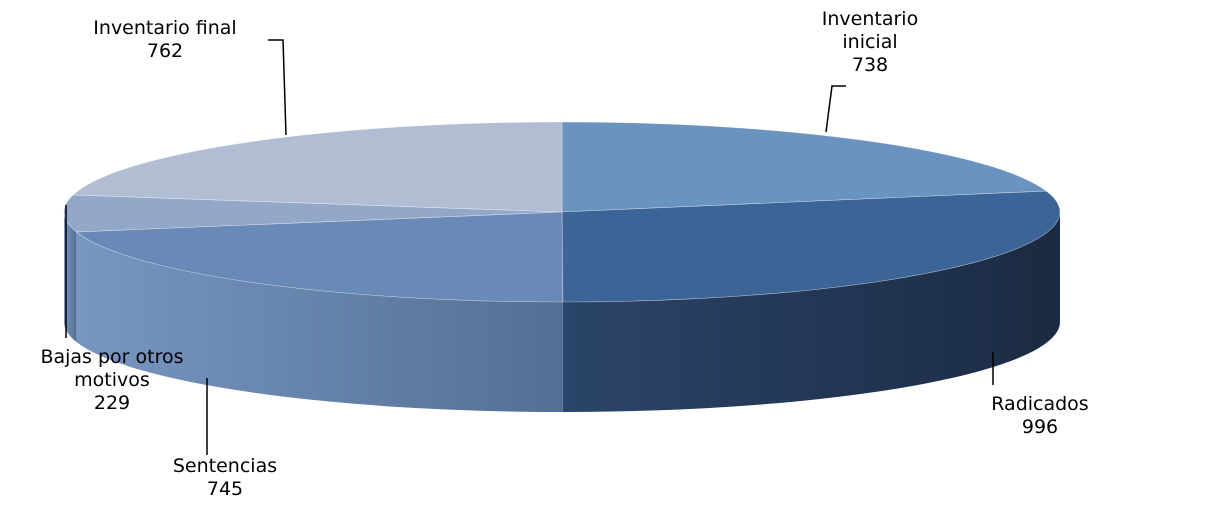 Image resolution: width=1219 pixels, height=506 pixels. Describe the element at coordinates (165, 28) in the screenshot. I see `slice-label-name: Inventario final` at that location.